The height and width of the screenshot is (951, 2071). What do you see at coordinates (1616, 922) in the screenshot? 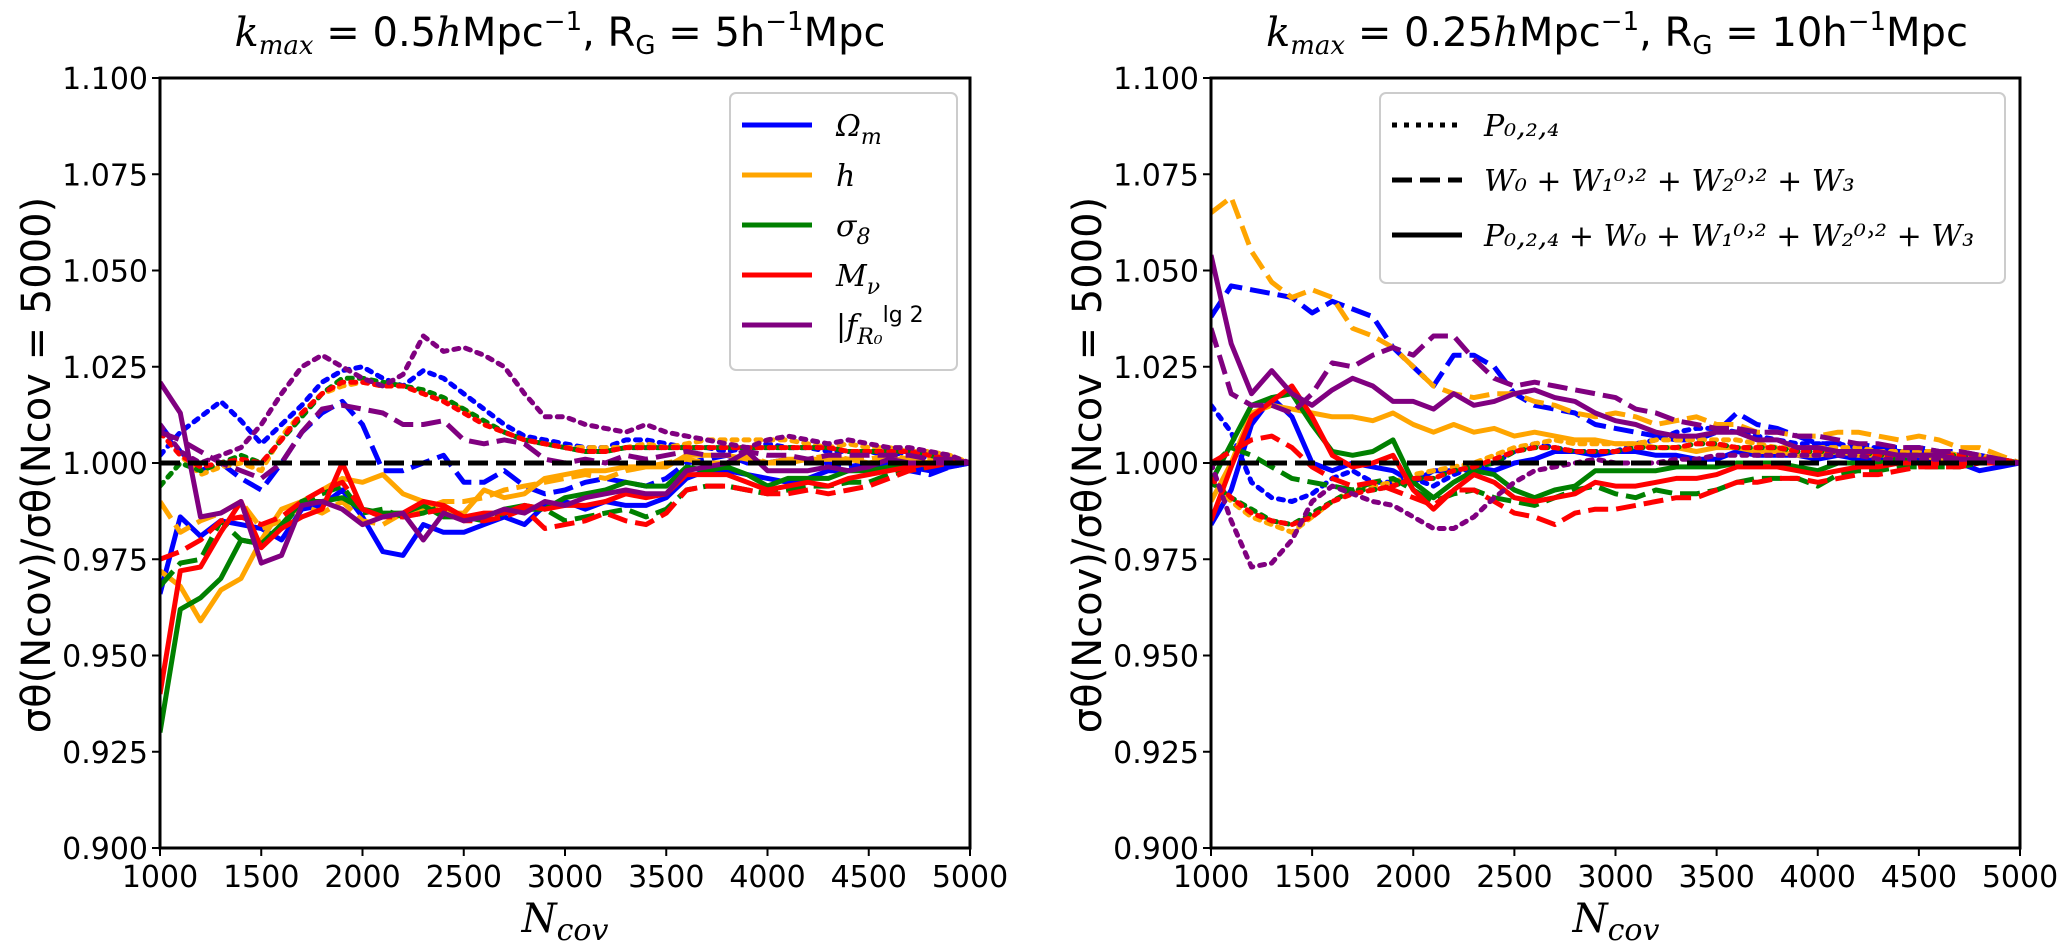
I see `right-x-axis-label: Ncov` at bounding box center [1616, 922].